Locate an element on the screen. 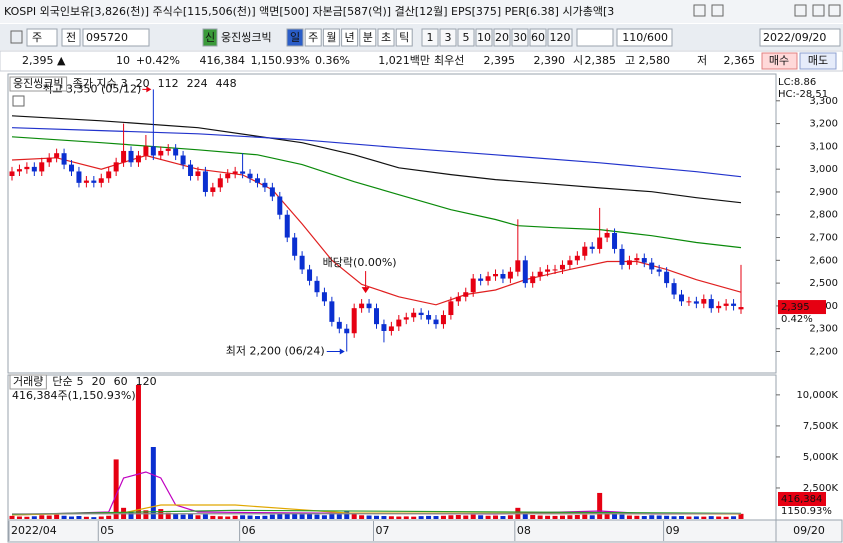  y-tick-label: 5,000K is located at coordinates (821, 457).